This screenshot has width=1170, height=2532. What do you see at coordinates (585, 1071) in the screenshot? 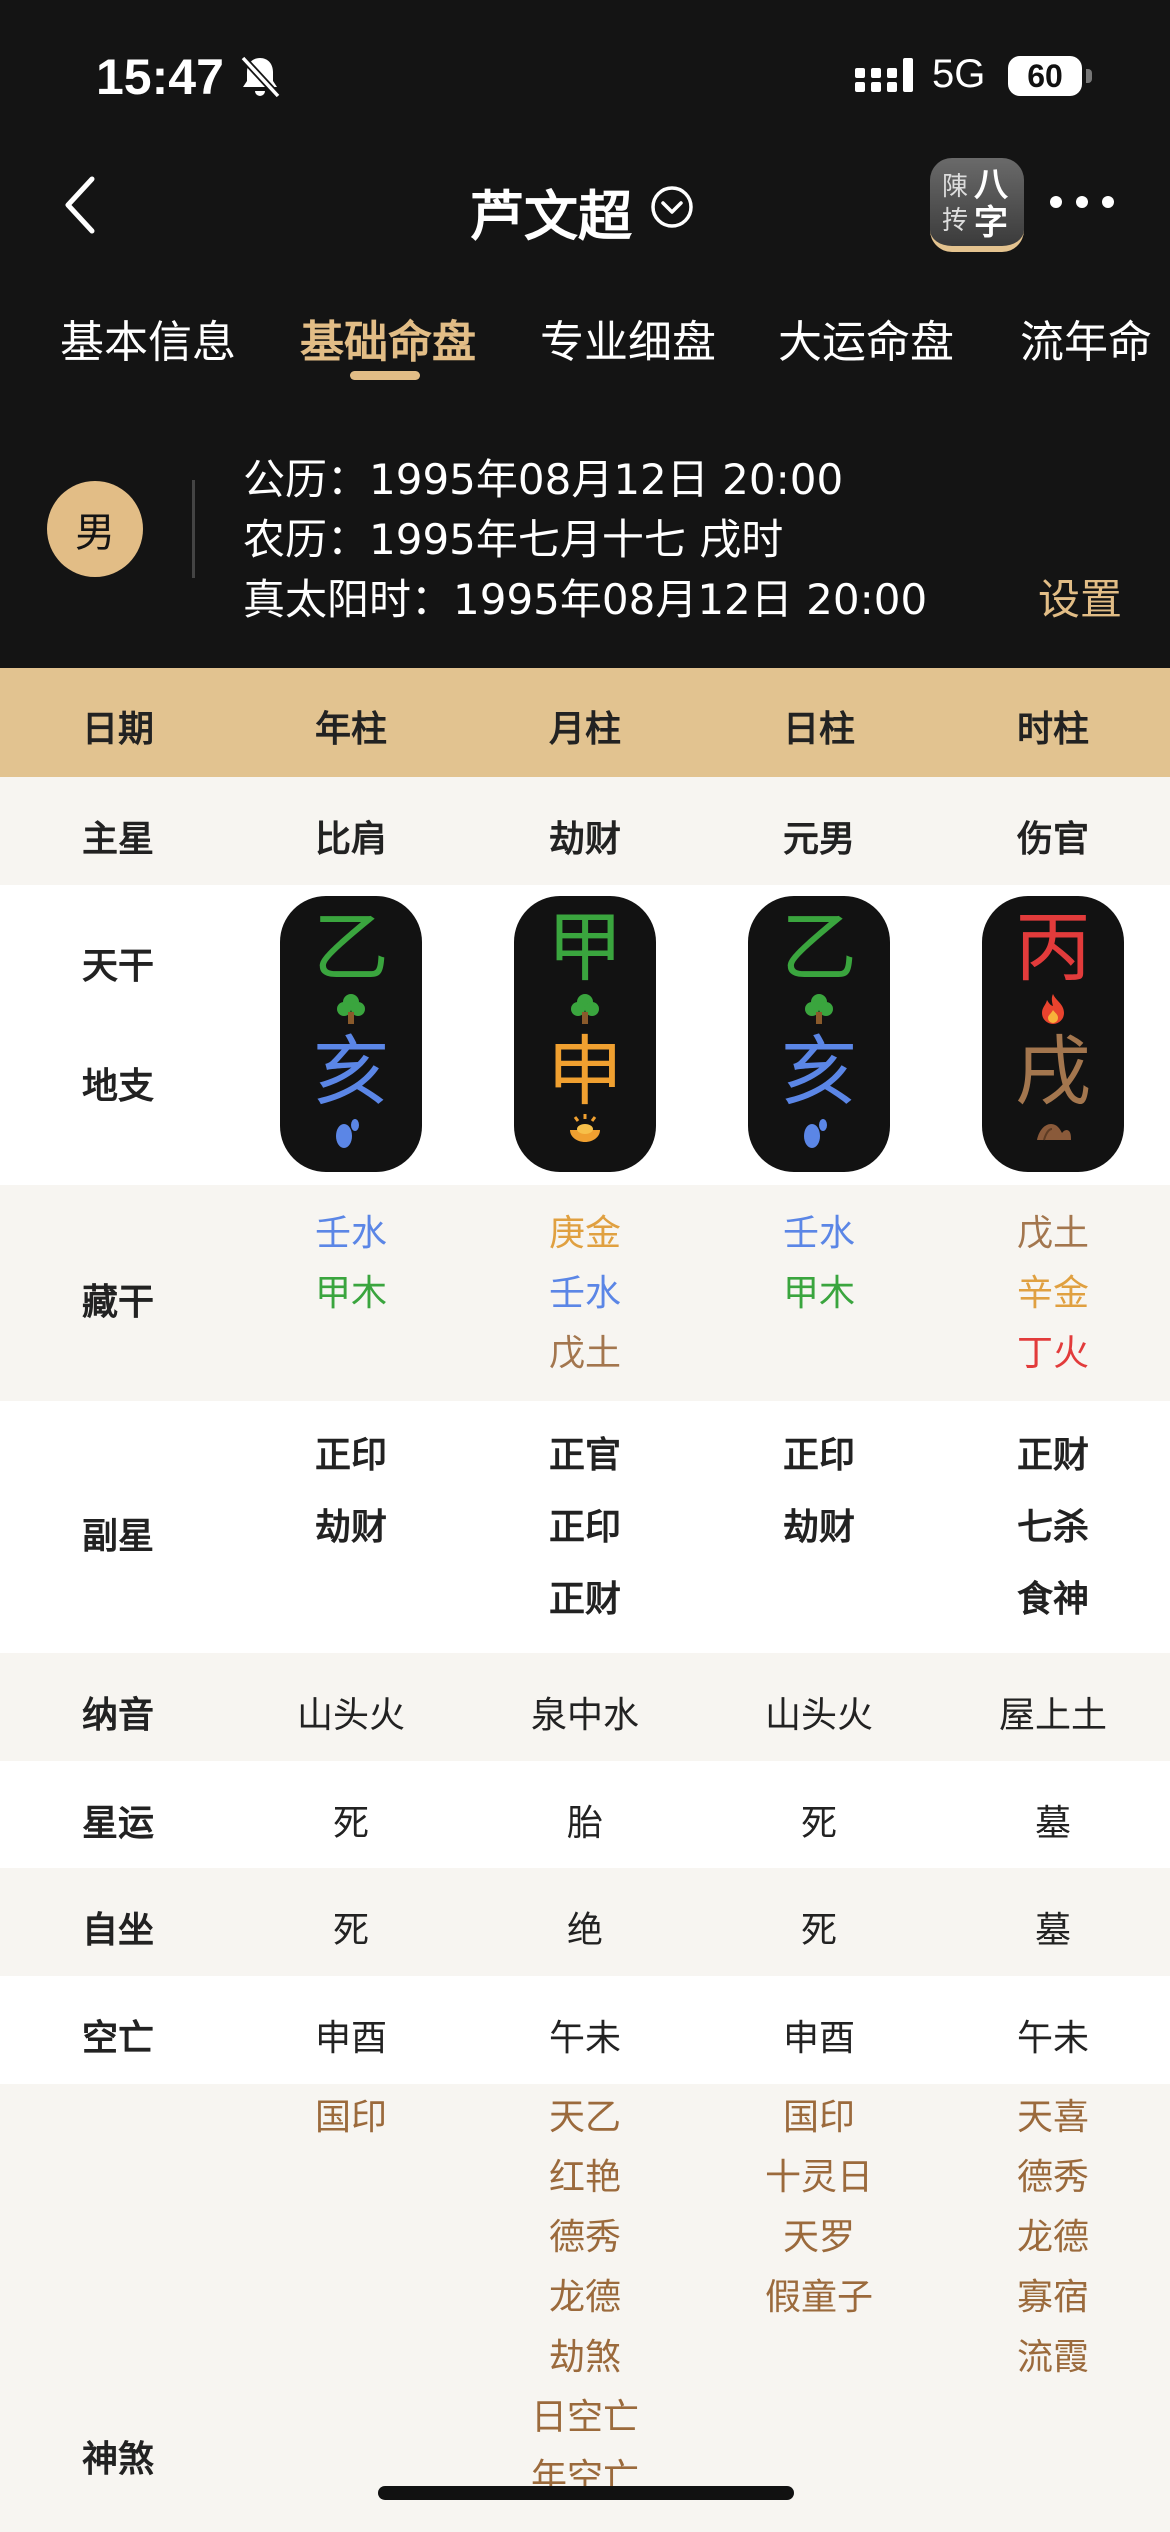
I see `earthly-branch: 申` at bounding box center [585, 1071].